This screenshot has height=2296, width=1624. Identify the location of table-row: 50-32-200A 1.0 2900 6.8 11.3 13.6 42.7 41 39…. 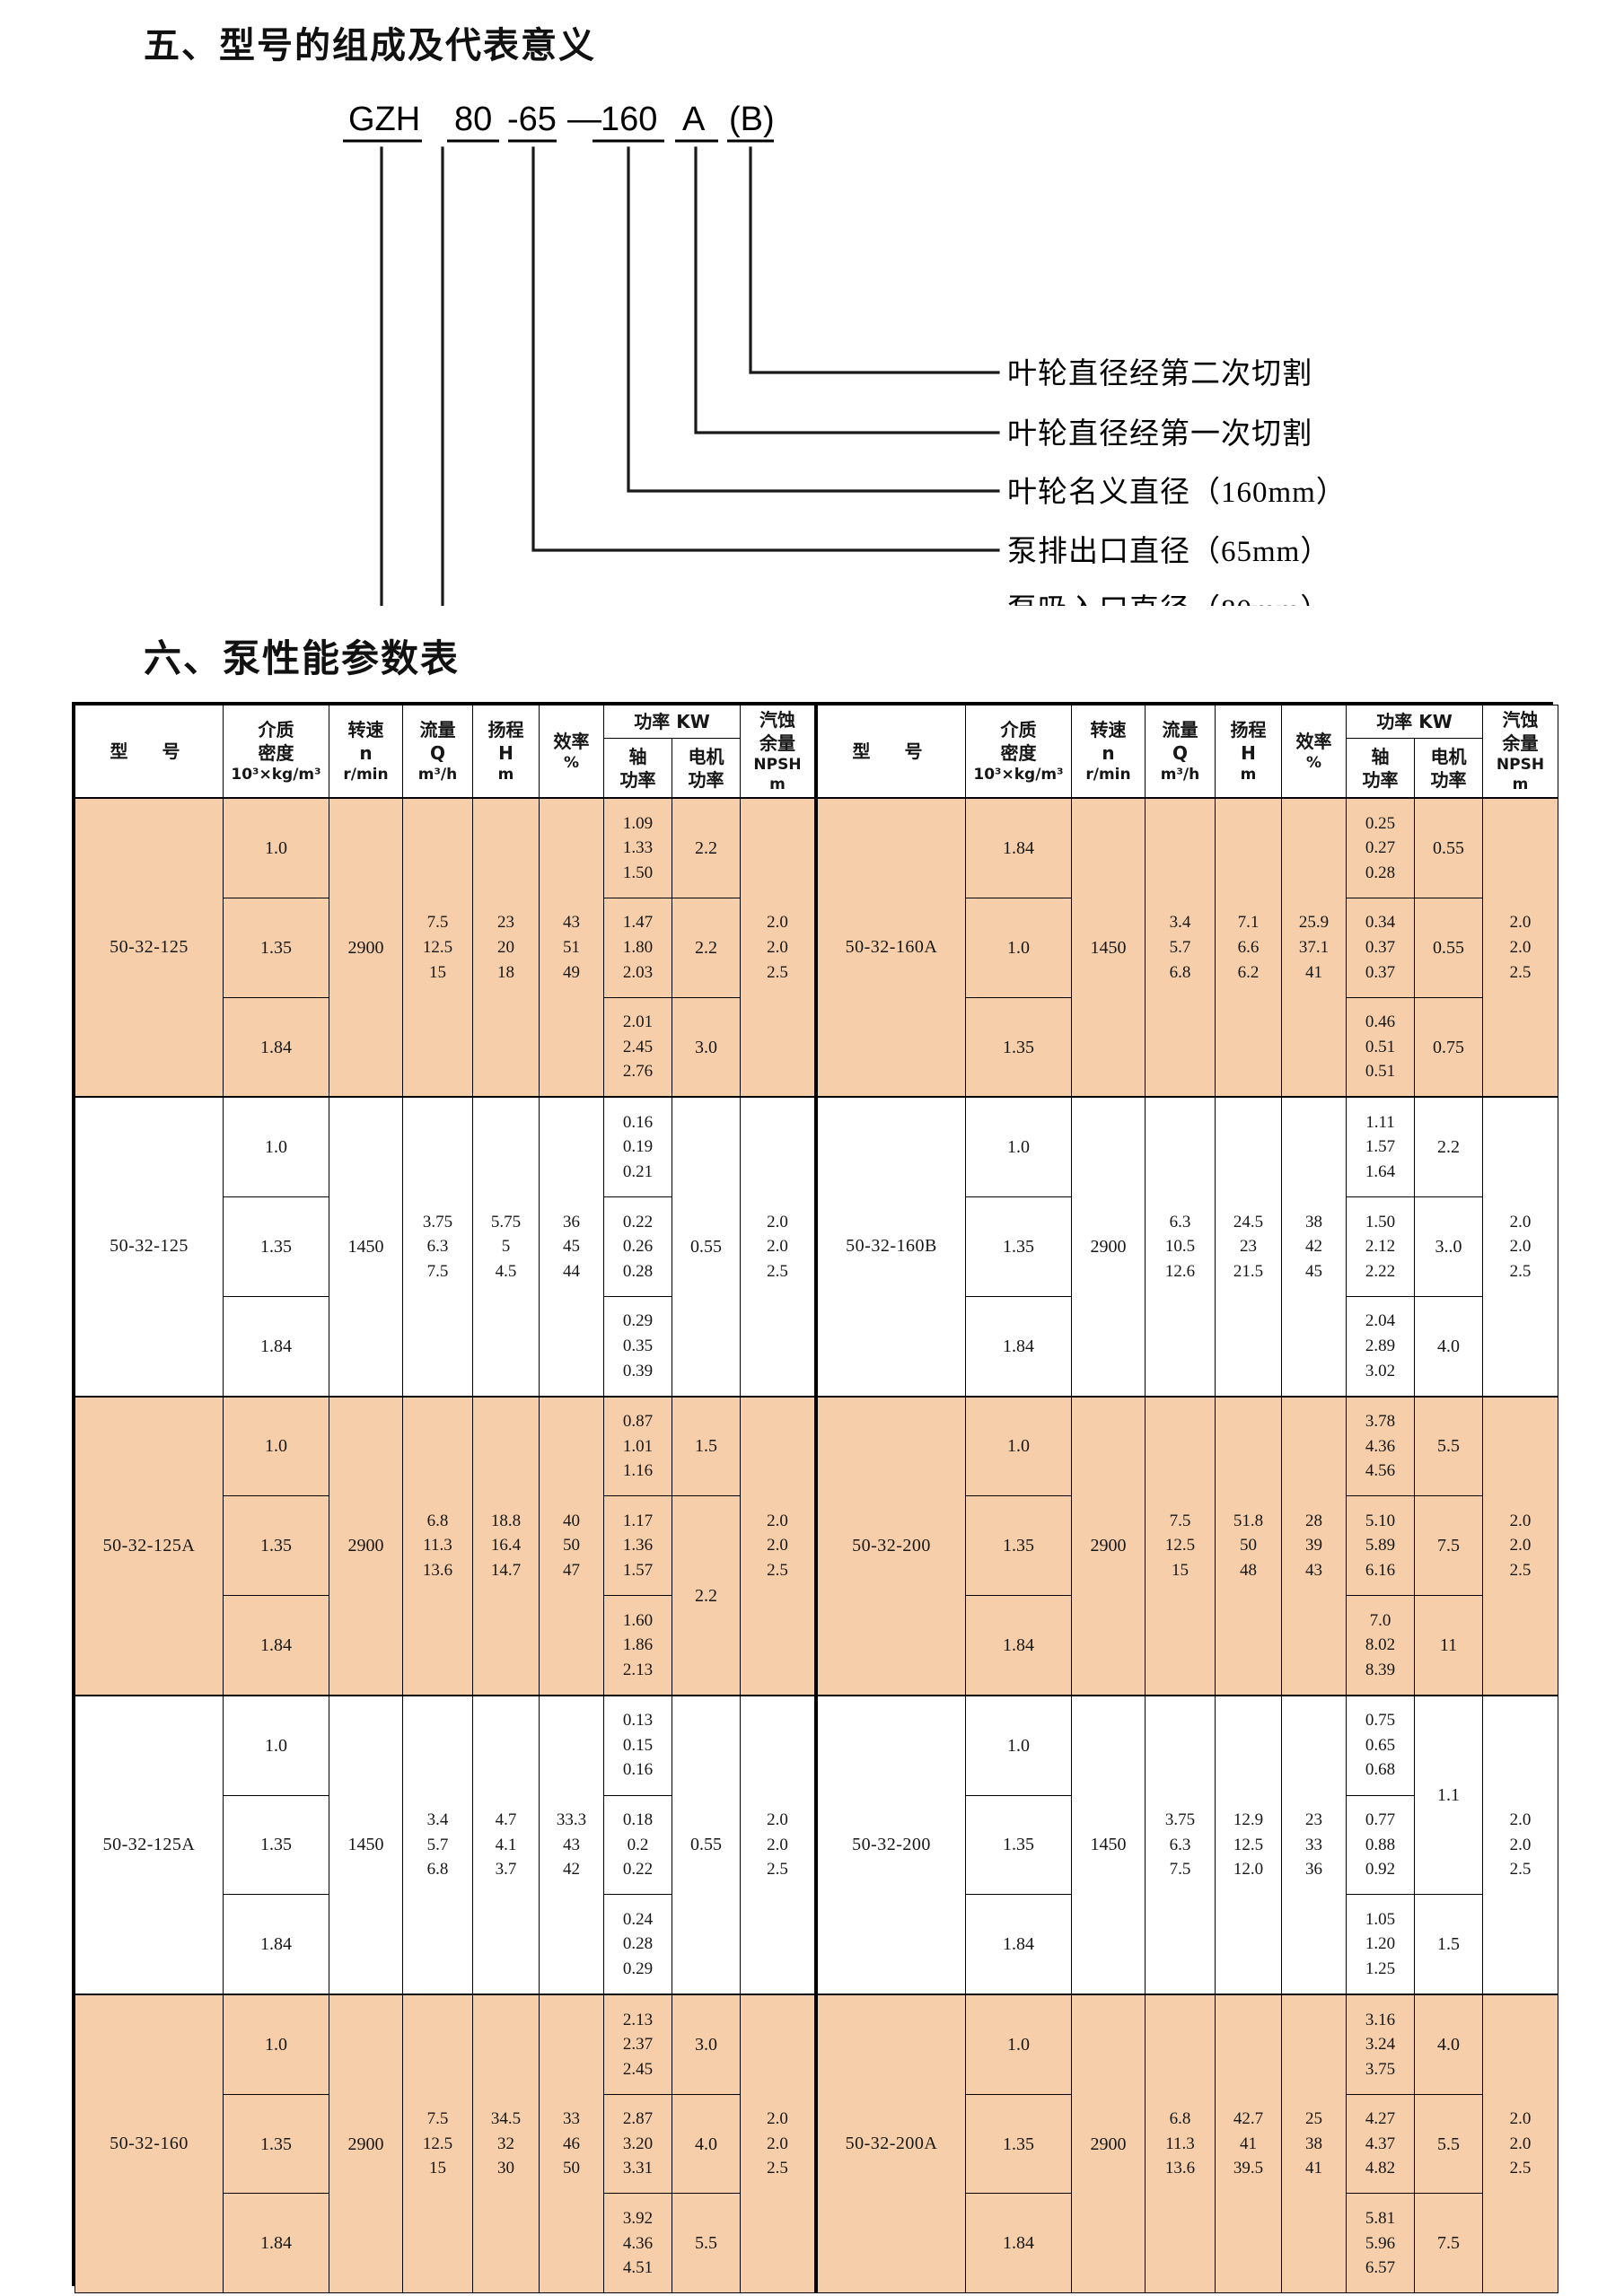
(1187, 2143).